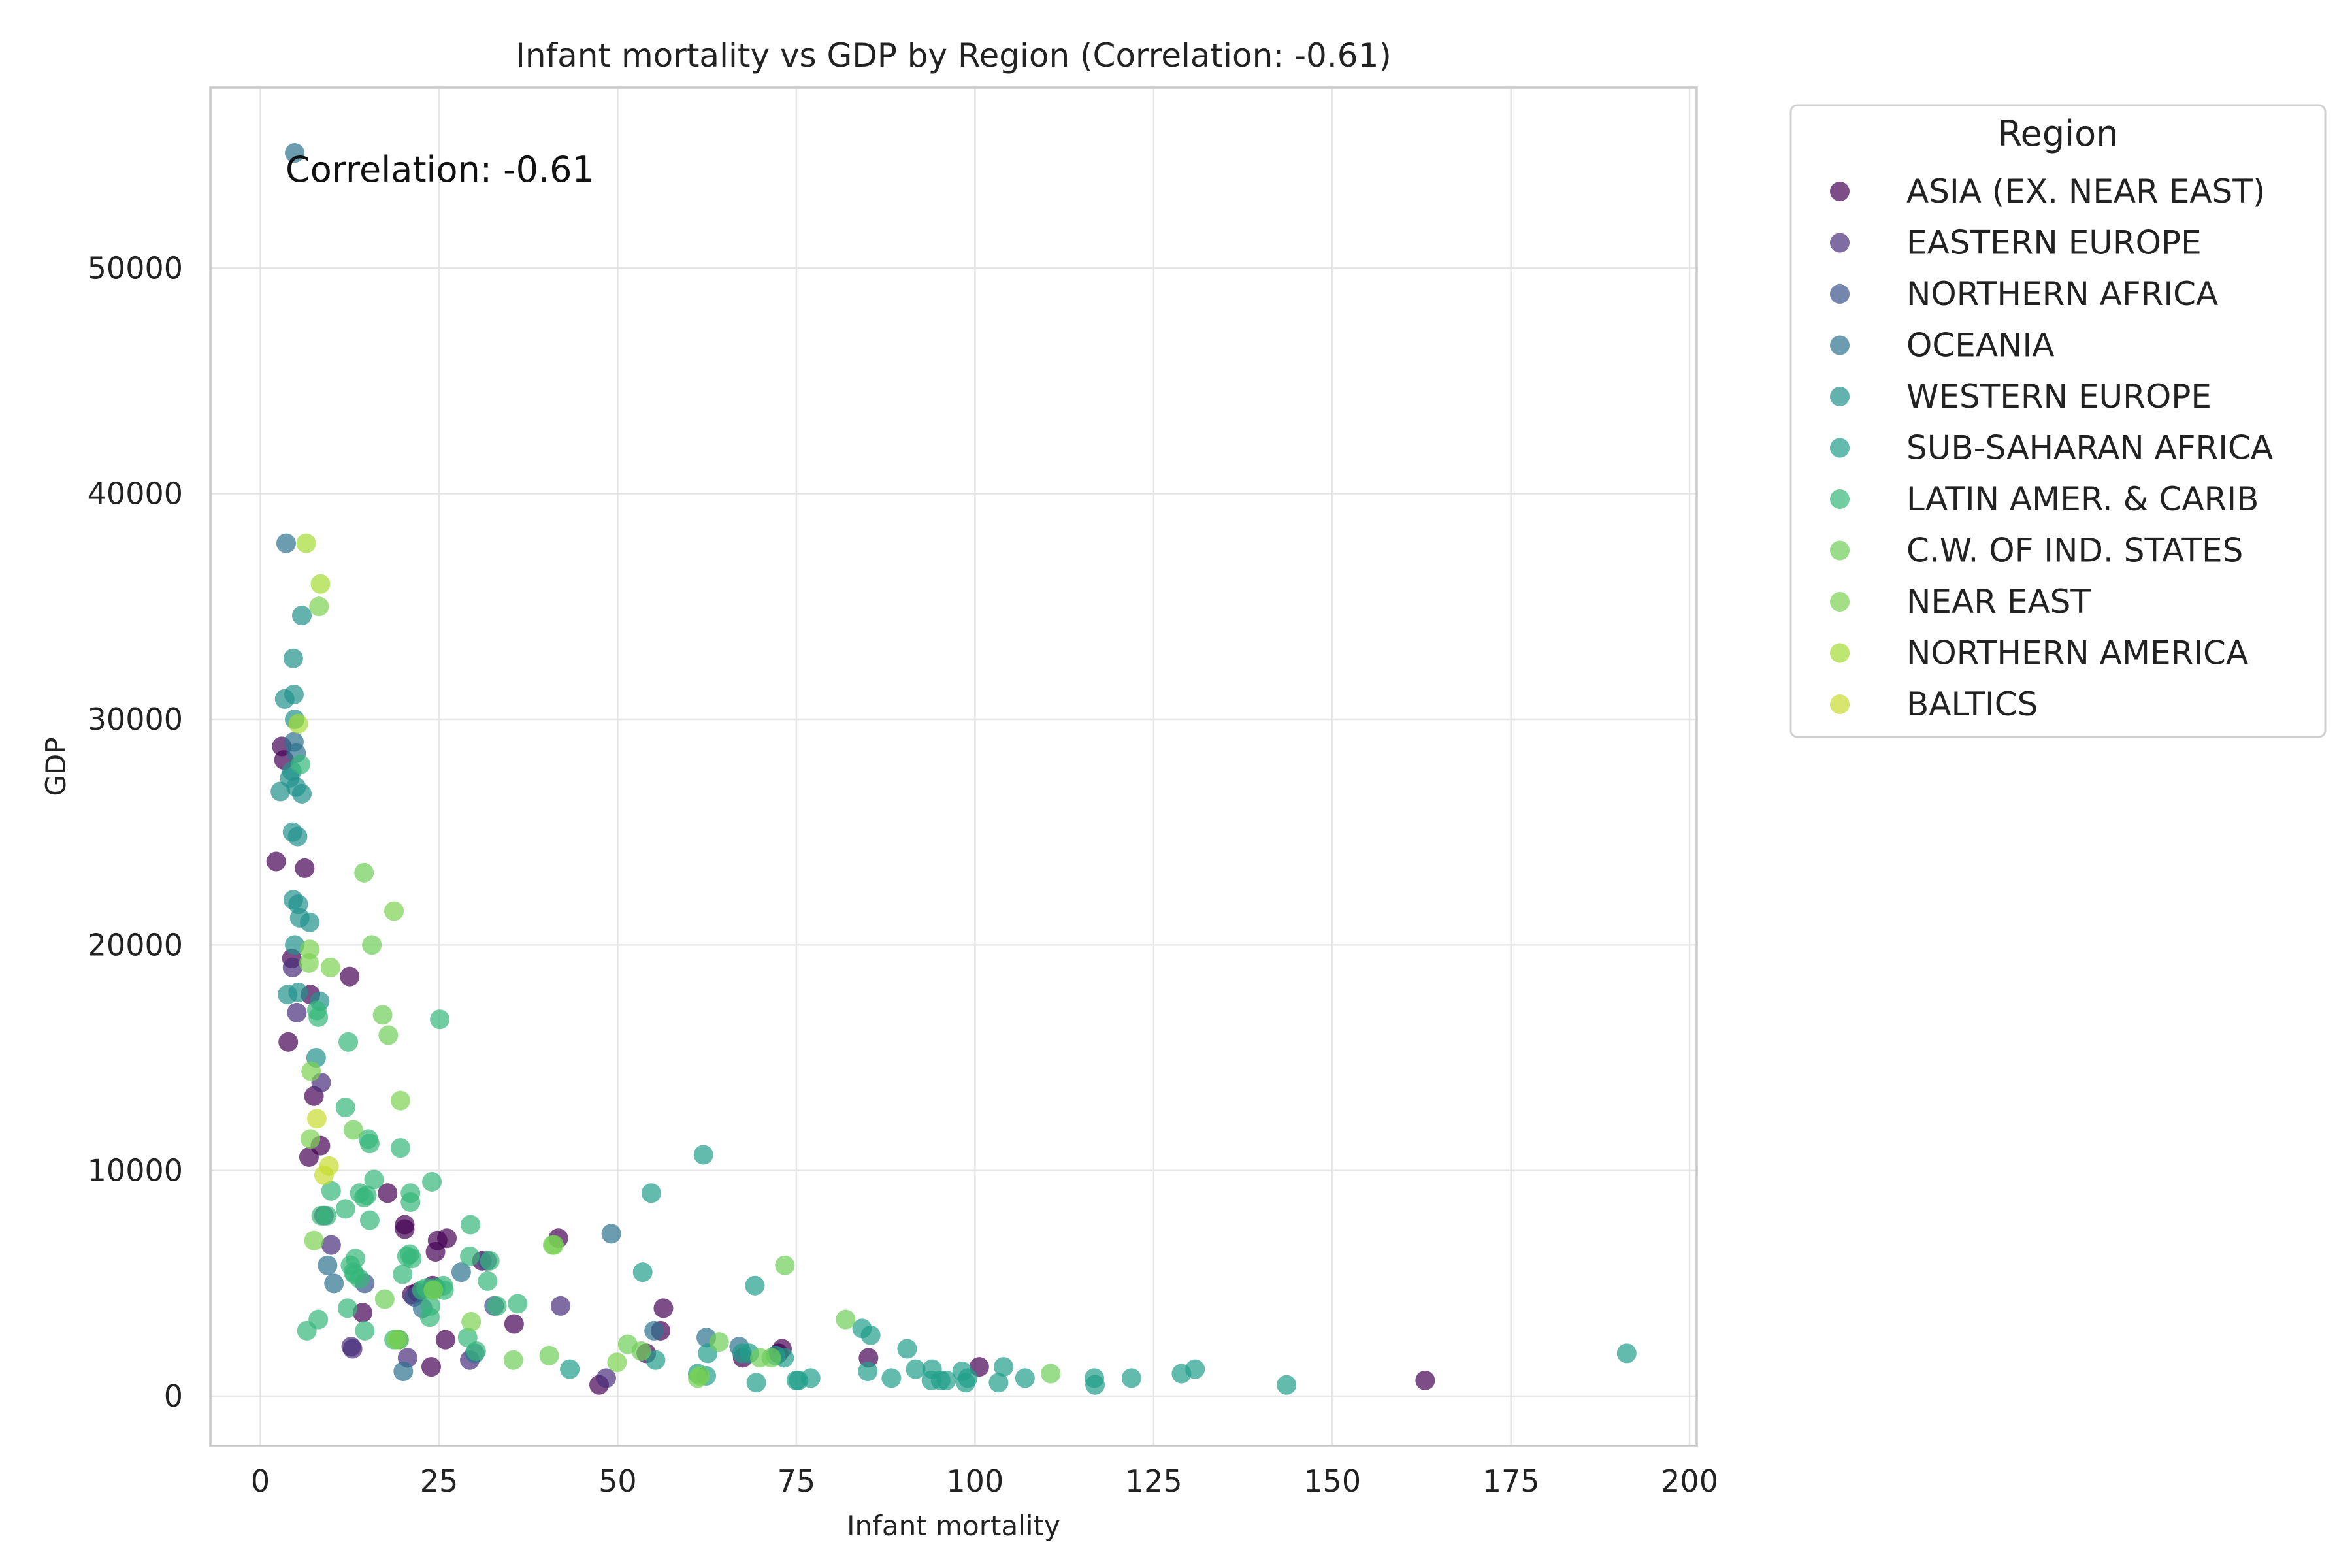 This screenshot has height=1568, width=2352. What do you see at coordinates (56, 766) in the screenshot?
I see `y-axis-label: GDP` at bounding box center [56, 766].